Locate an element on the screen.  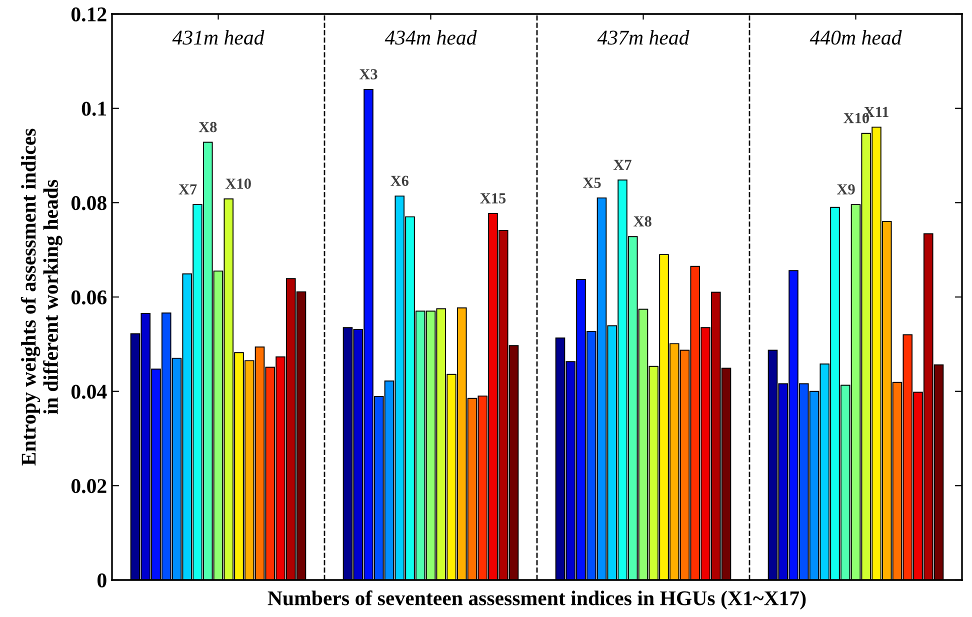
x-tick-label: 440m head is located at coordinates (856, 37).